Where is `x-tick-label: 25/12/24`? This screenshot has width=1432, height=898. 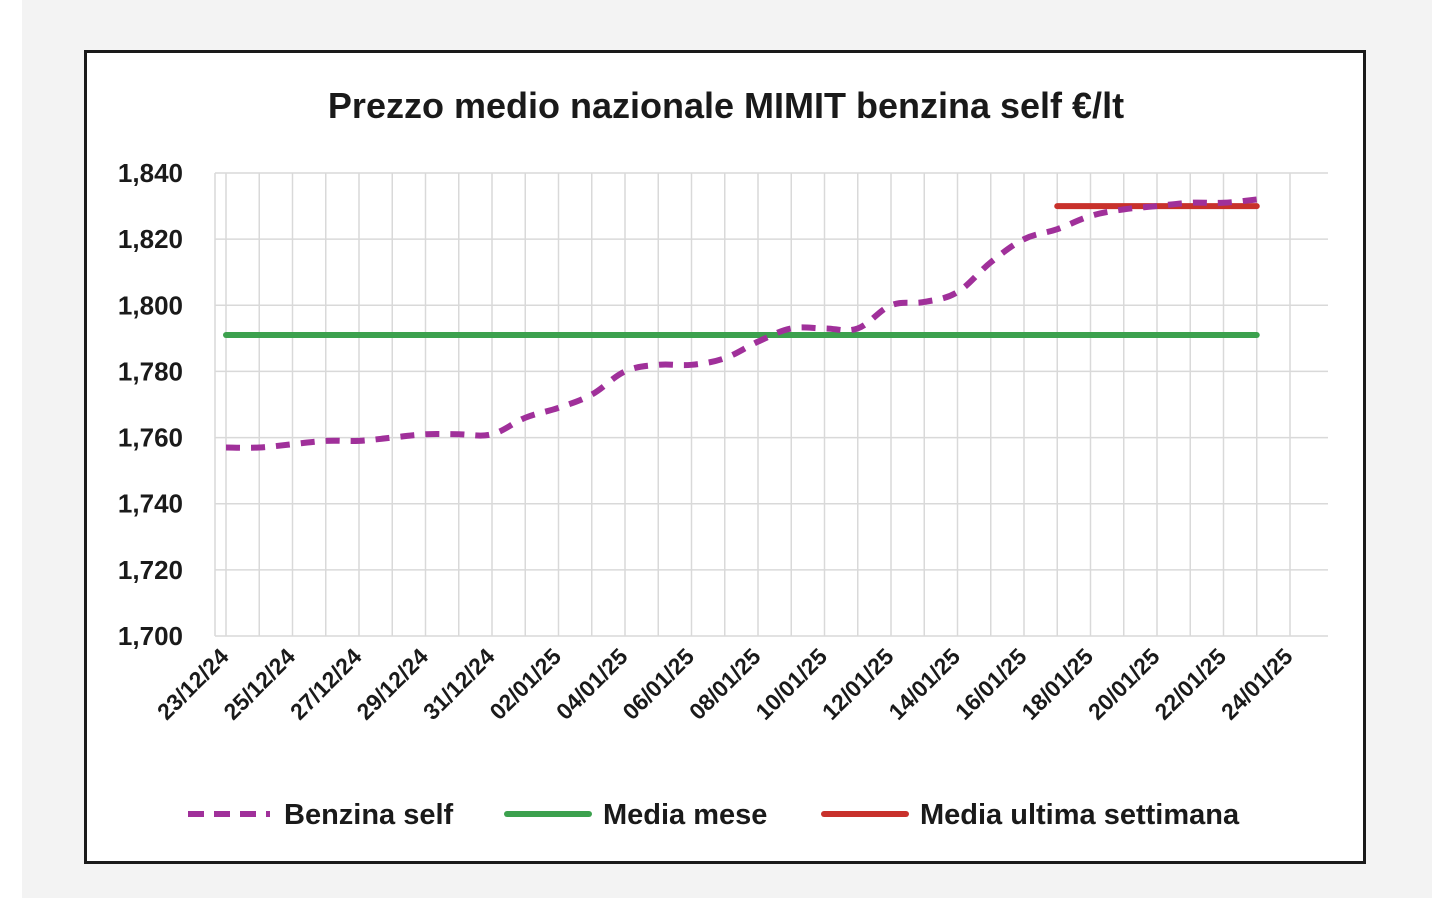
x-tick-label: 25/12/24 is located at coordinates (259, 684).